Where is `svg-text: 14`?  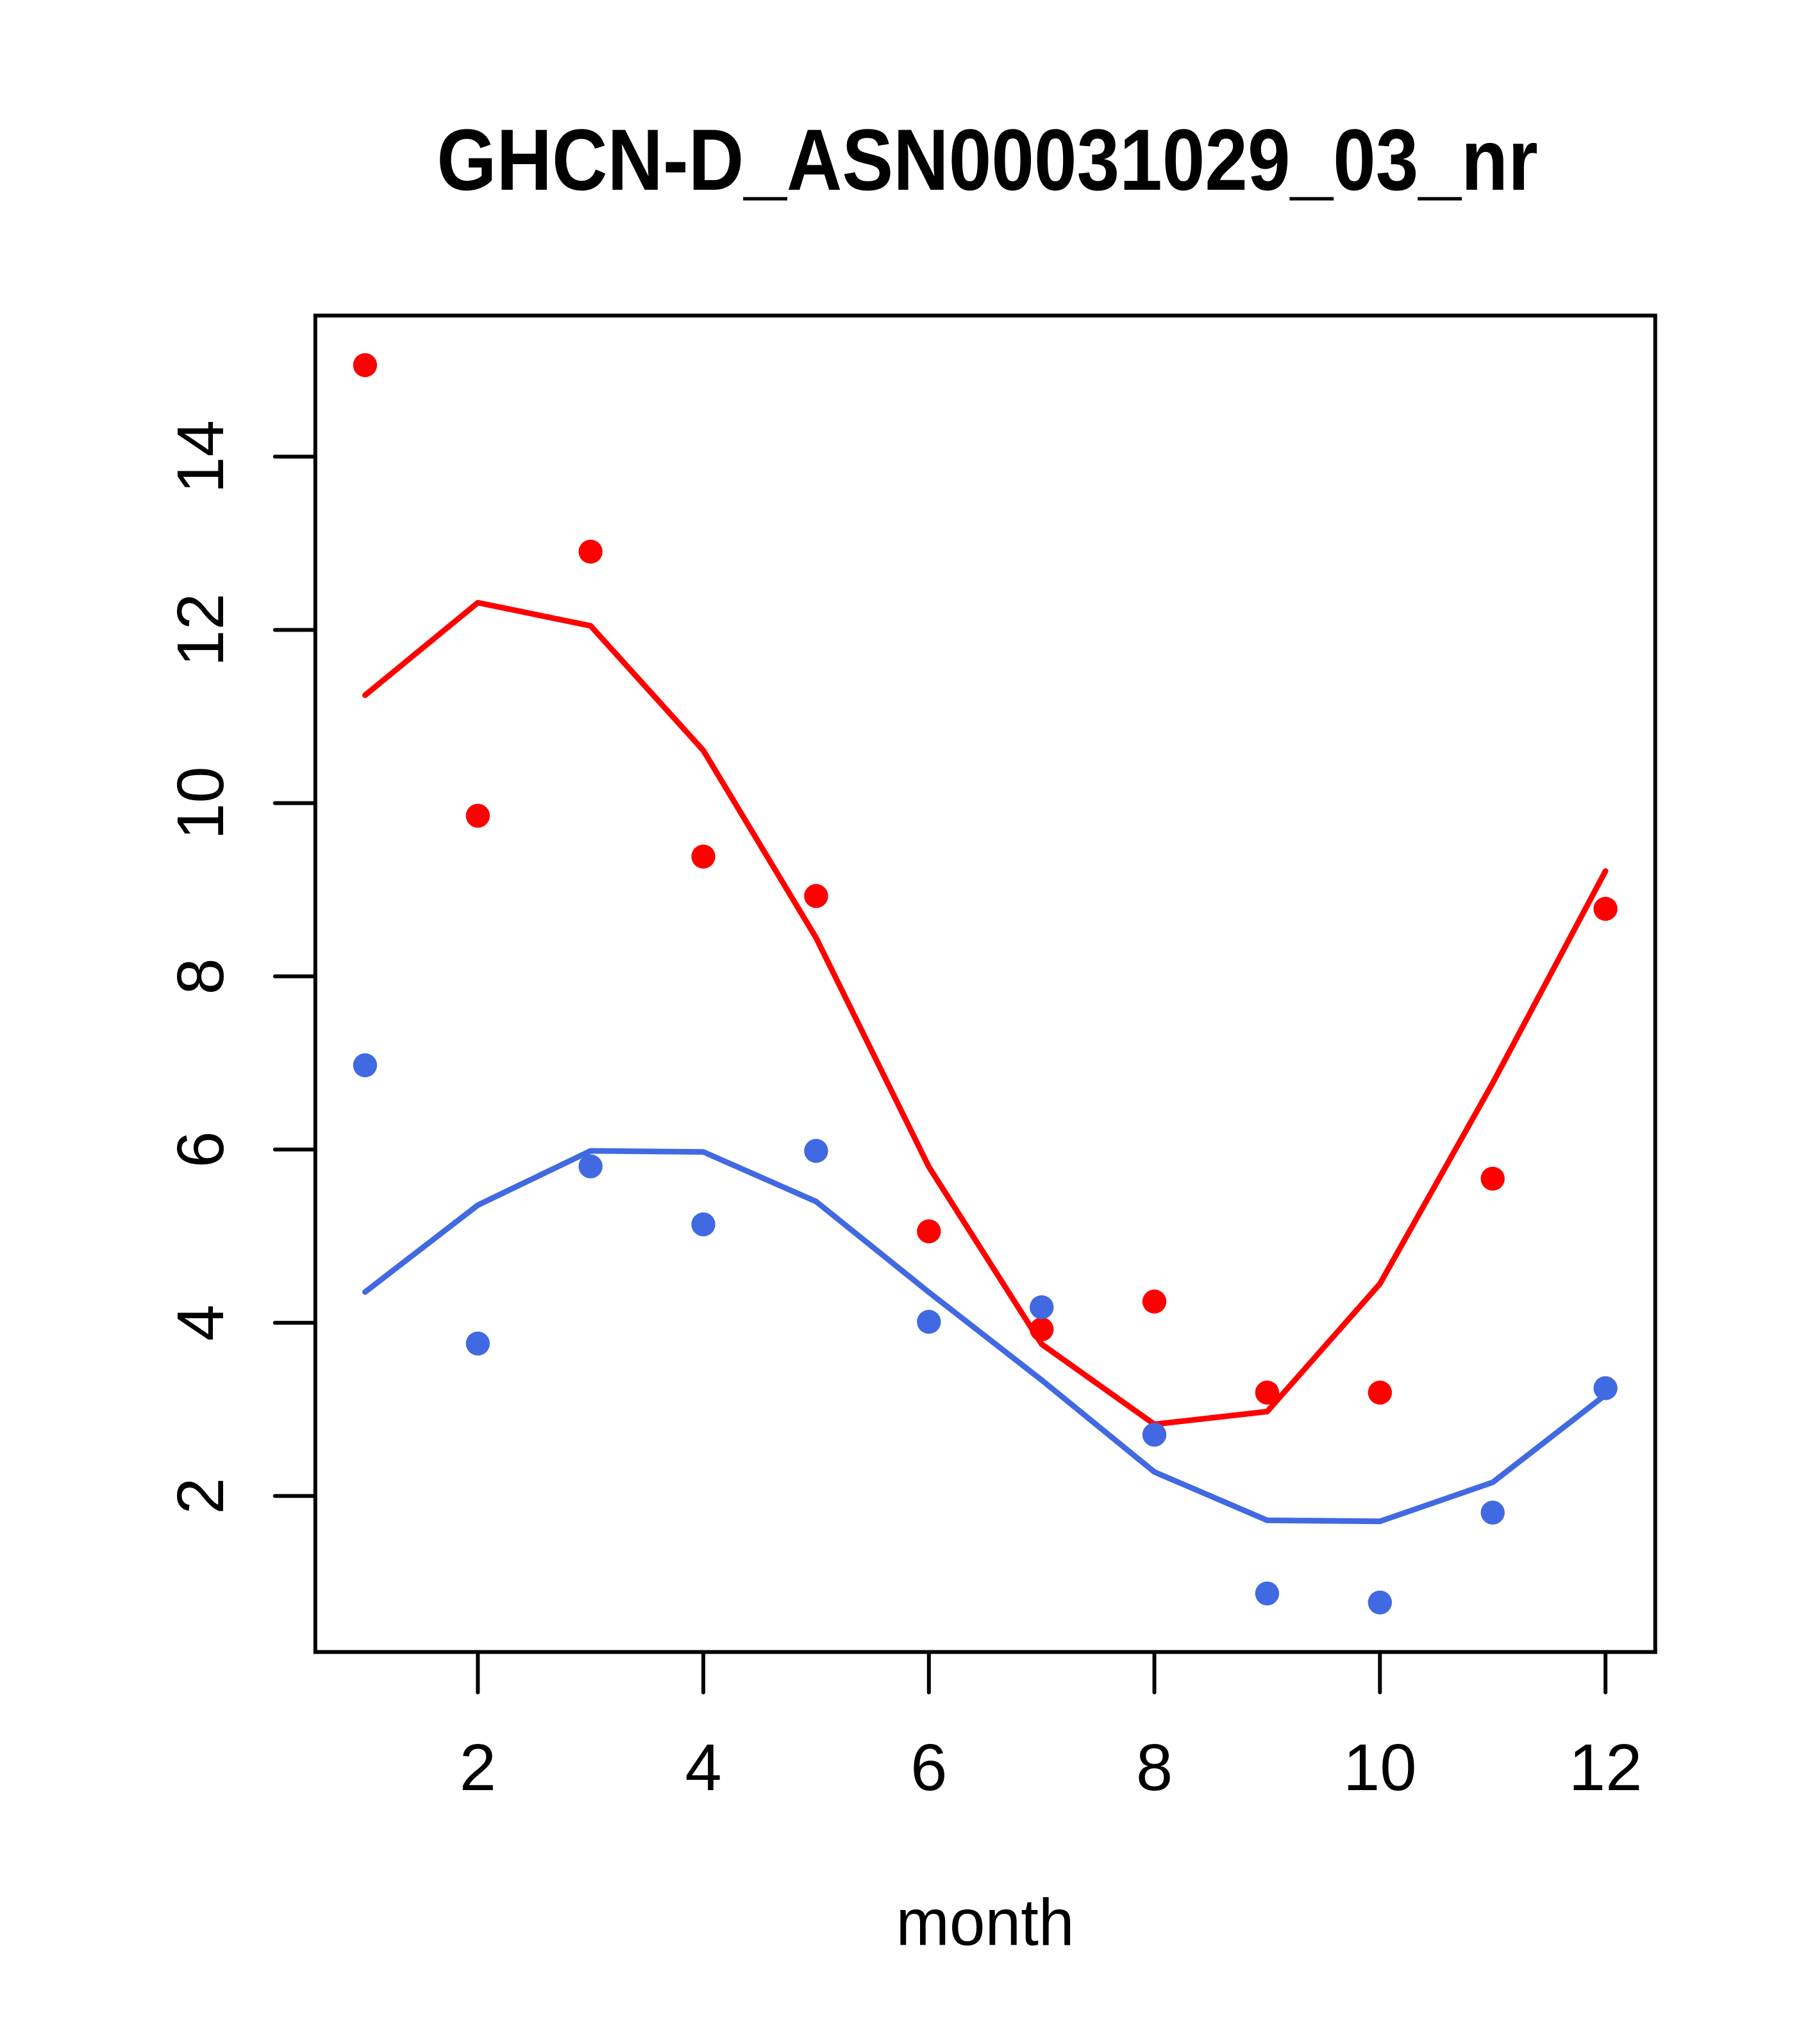
svg-text: 14 is located at coordinates (200, 457).